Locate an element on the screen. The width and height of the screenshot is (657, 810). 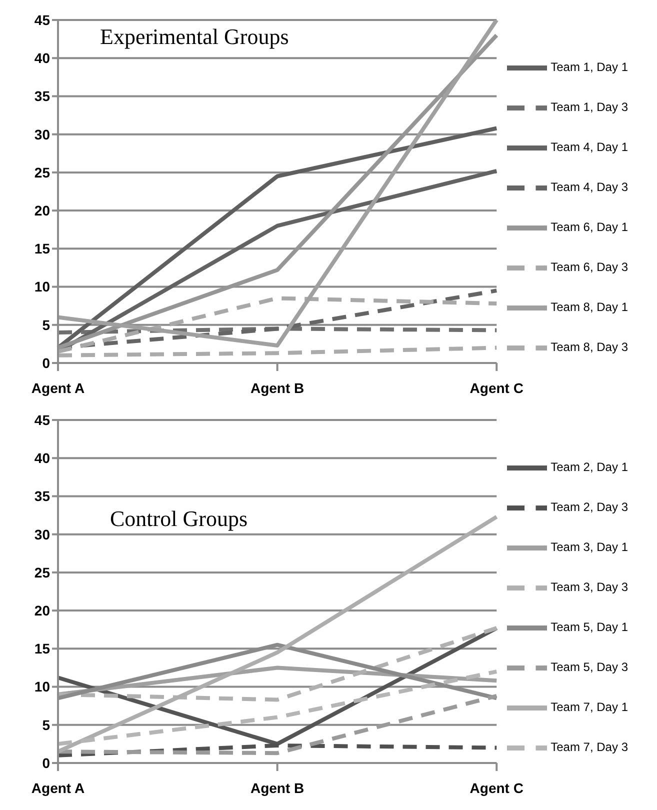
legend-label: Team 1, Day 3 is located at coordinates (589, 107).